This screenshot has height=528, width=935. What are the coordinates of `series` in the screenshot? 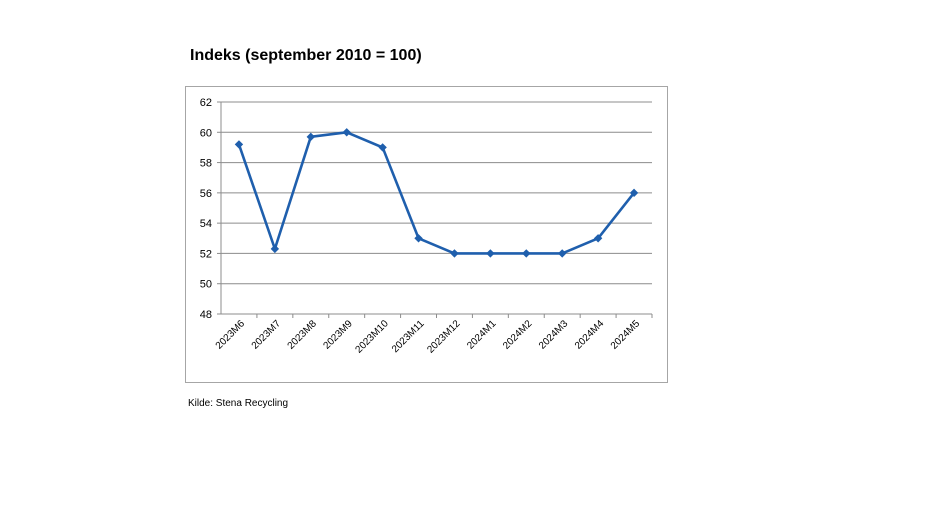 It's located at (436, 193).